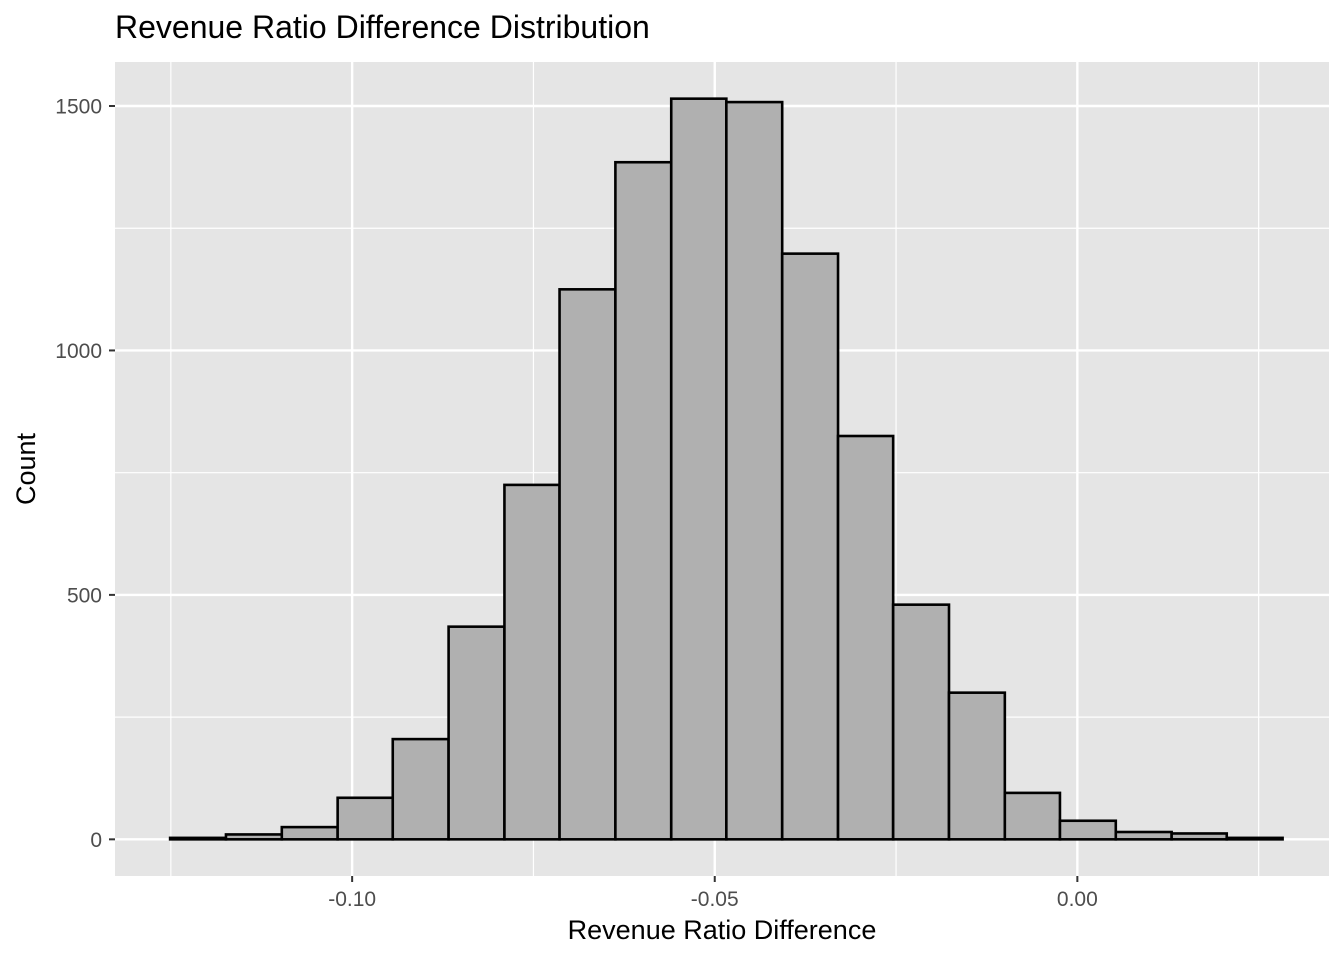 The height and width of the screenshot is (960, 1344). What do you see at coordinates (96, 840) in the screenshot?
I see `y-tick-label: 0` at bounding box center [96, 840].